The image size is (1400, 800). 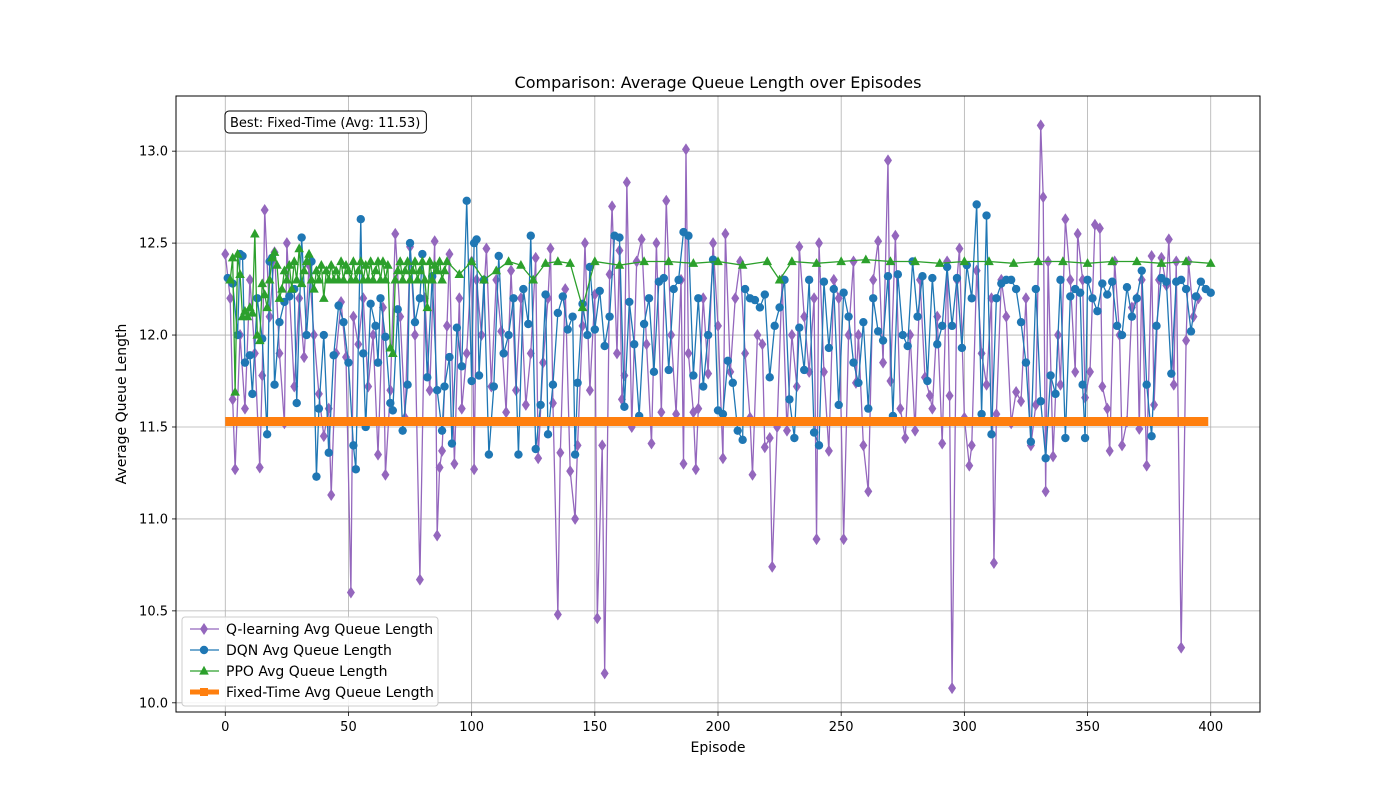 I want to click on x-tick-label: 400, so click(x=1210, y=727).